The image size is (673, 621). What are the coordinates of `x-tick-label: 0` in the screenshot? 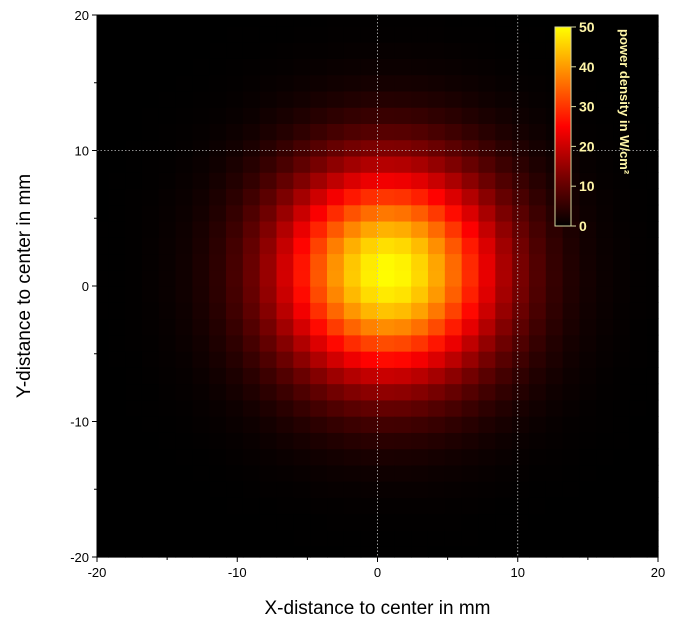 It's located at (377, 572).